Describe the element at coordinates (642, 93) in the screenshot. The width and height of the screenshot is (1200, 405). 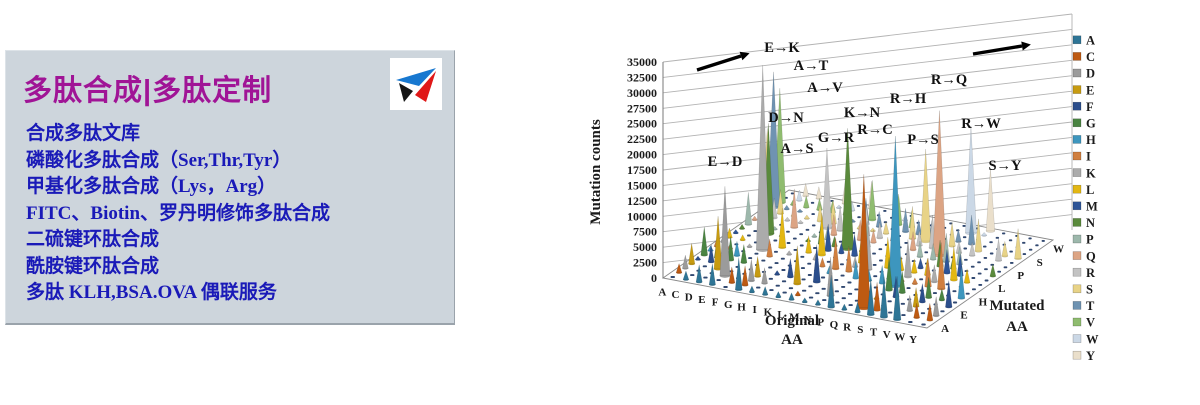
I see `svg-text: 30000` at that location.